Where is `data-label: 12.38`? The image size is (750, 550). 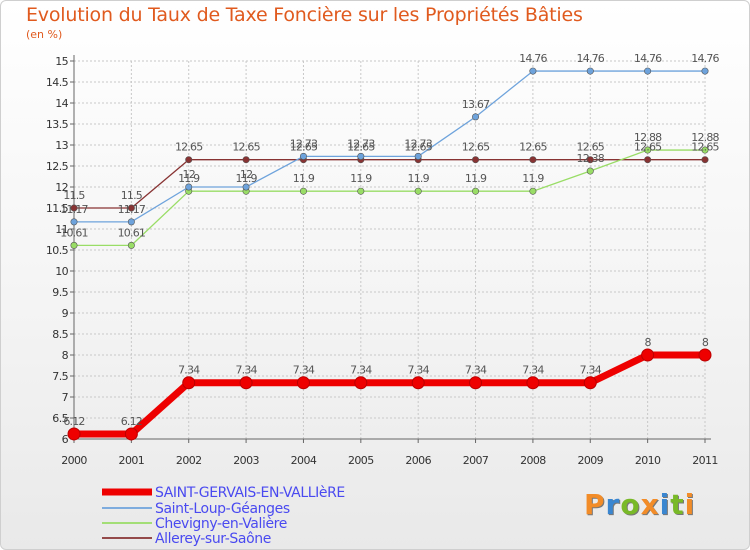 data-label: 12.38 is located at coordinates (591, 158).